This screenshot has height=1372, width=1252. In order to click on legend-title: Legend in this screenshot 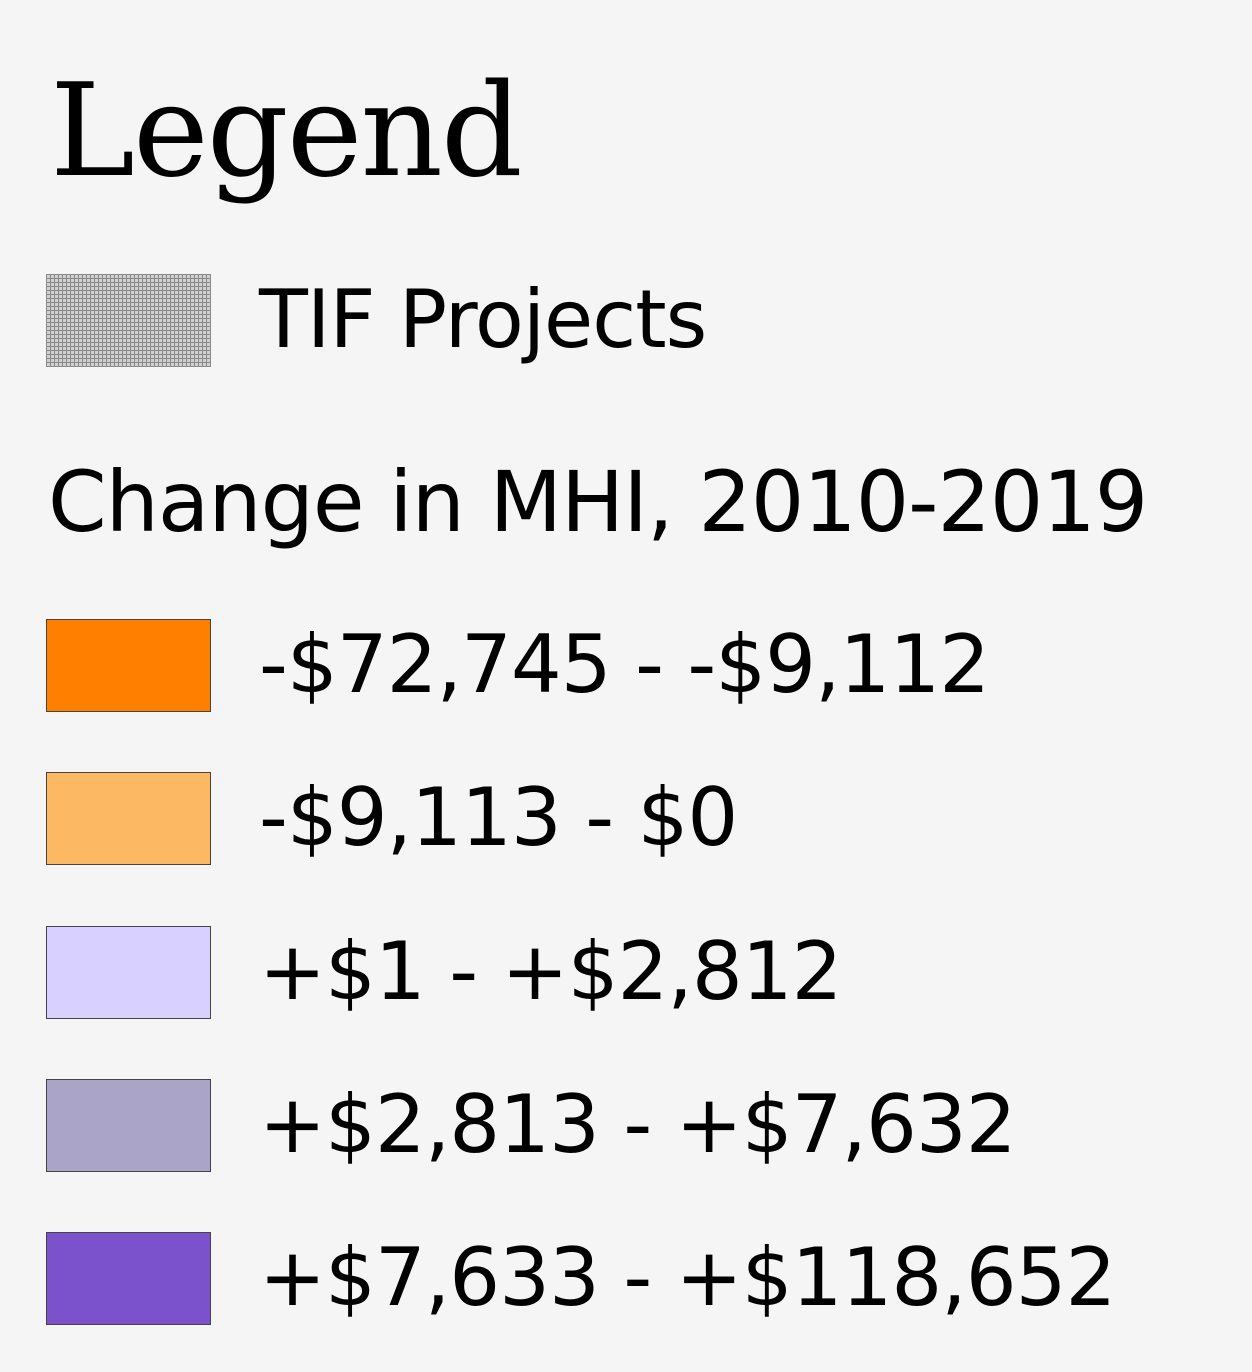, I will do `click(286, 131)`.